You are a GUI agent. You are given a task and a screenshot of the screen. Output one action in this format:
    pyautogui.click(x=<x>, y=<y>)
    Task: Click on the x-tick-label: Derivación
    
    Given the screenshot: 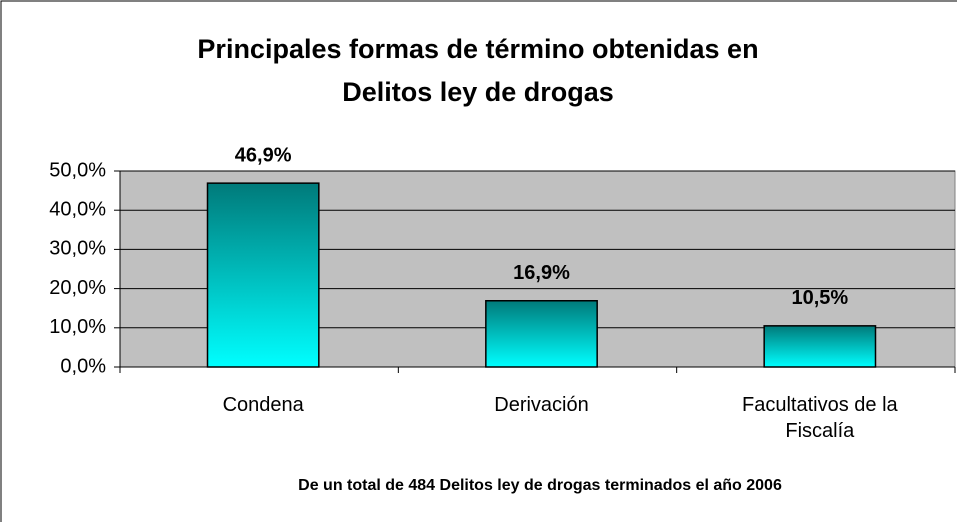 What is the action you would take?
    pyautogui.click(x=541, y=405)
    